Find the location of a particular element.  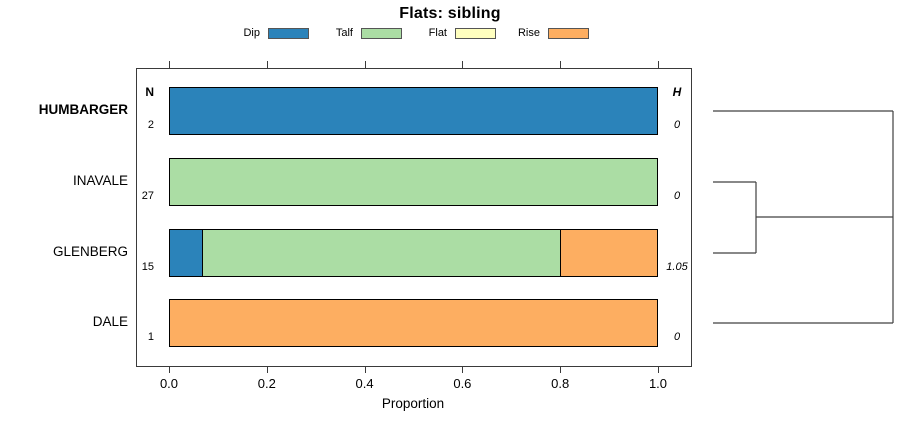

n-value: 27 is located at coordinates (147, 196).